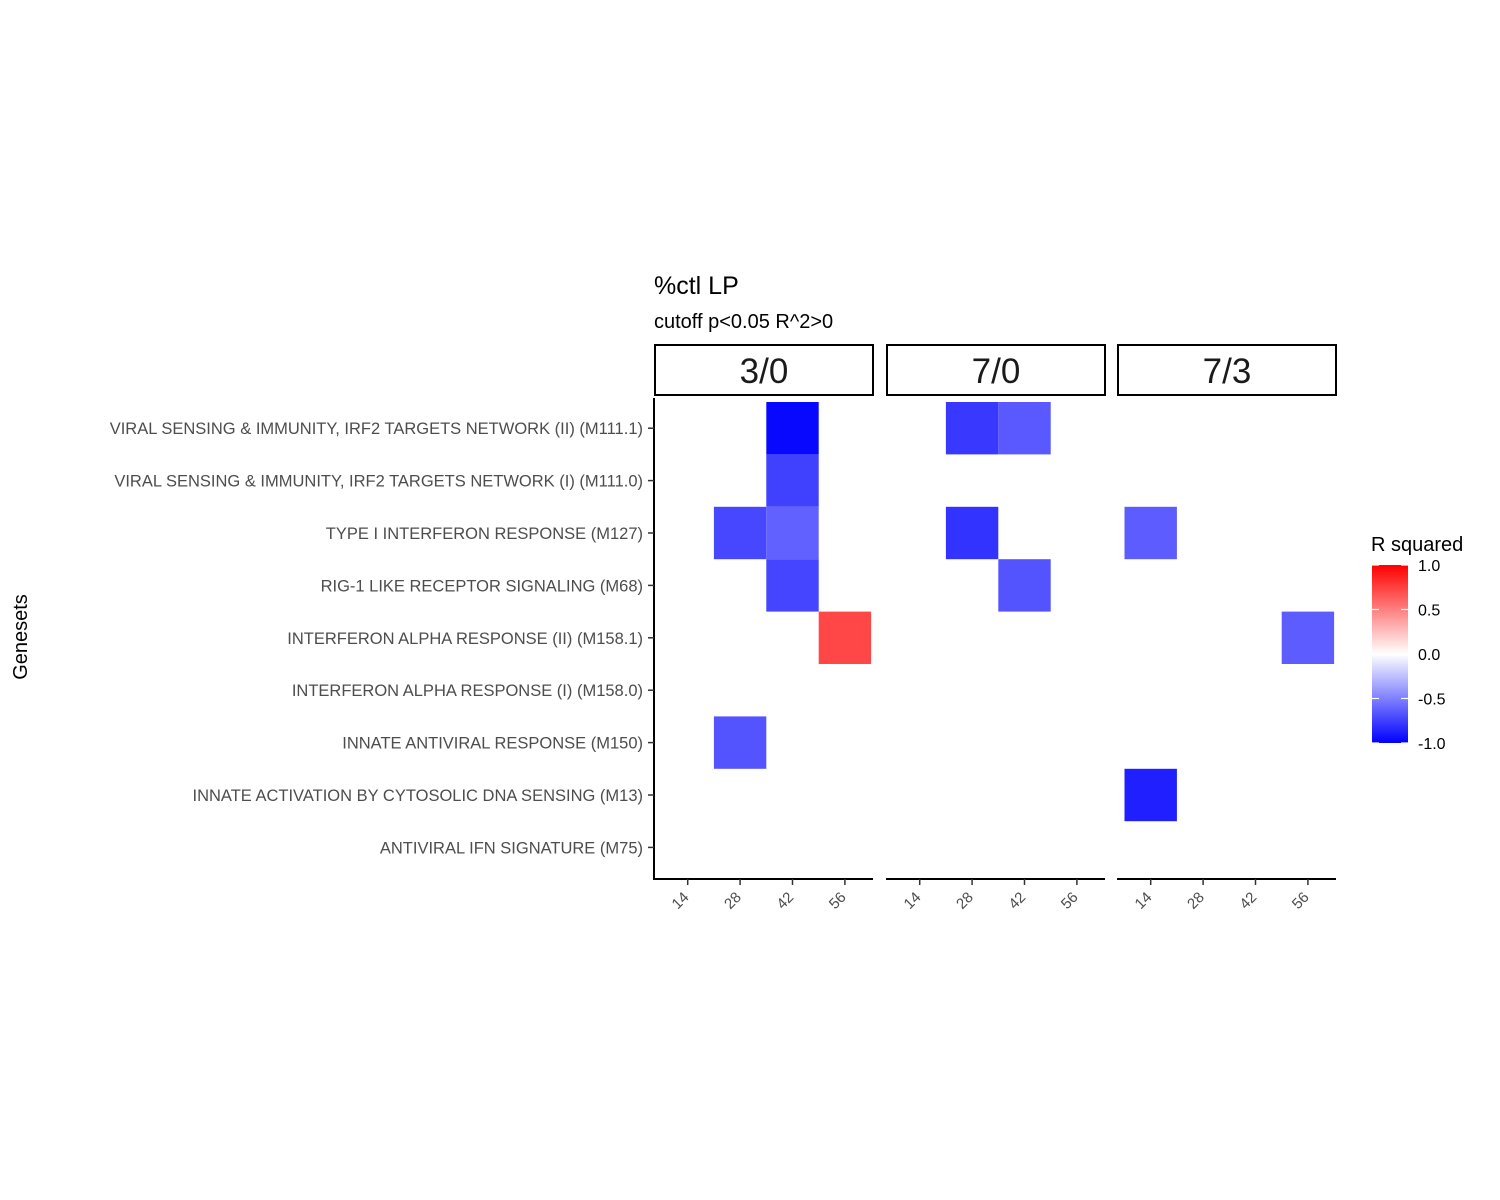  Describe the element at coordinates (1417, 545) in the screenshot. I see `legend-title: R squared` at that location.